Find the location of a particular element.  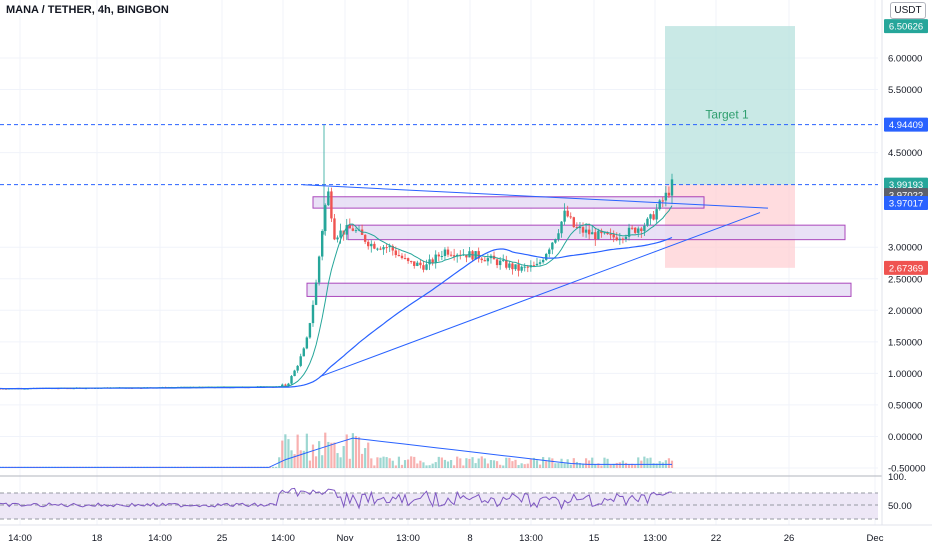

time-tick-label: 25 is located at coordinates (222, 538).